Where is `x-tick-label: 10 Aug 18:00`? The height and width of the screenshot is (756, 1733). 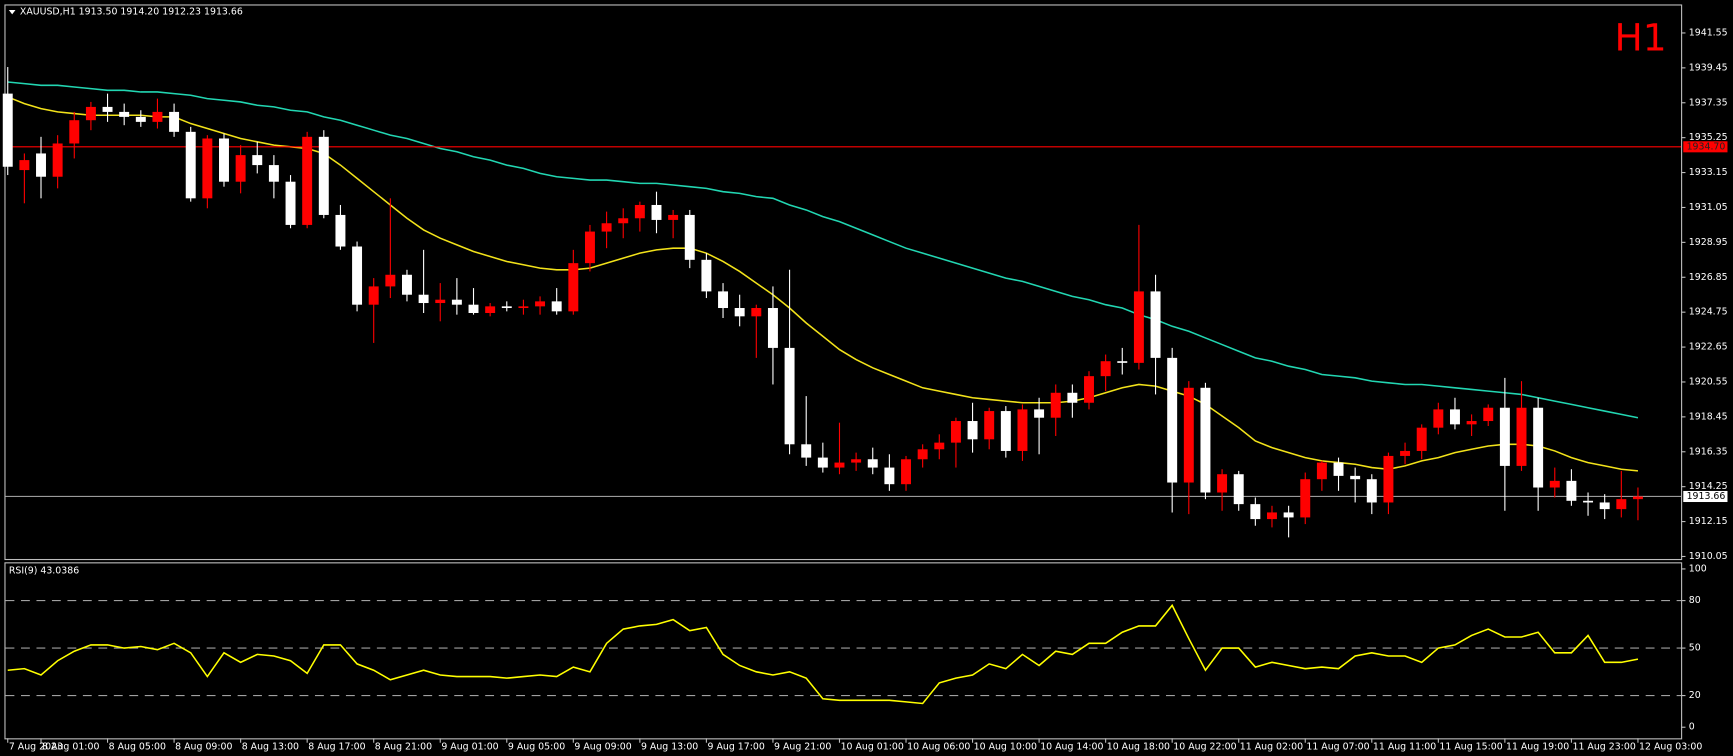 x-tick-label: 10 Aug 18:00 is located at coordinates (1138, 747).